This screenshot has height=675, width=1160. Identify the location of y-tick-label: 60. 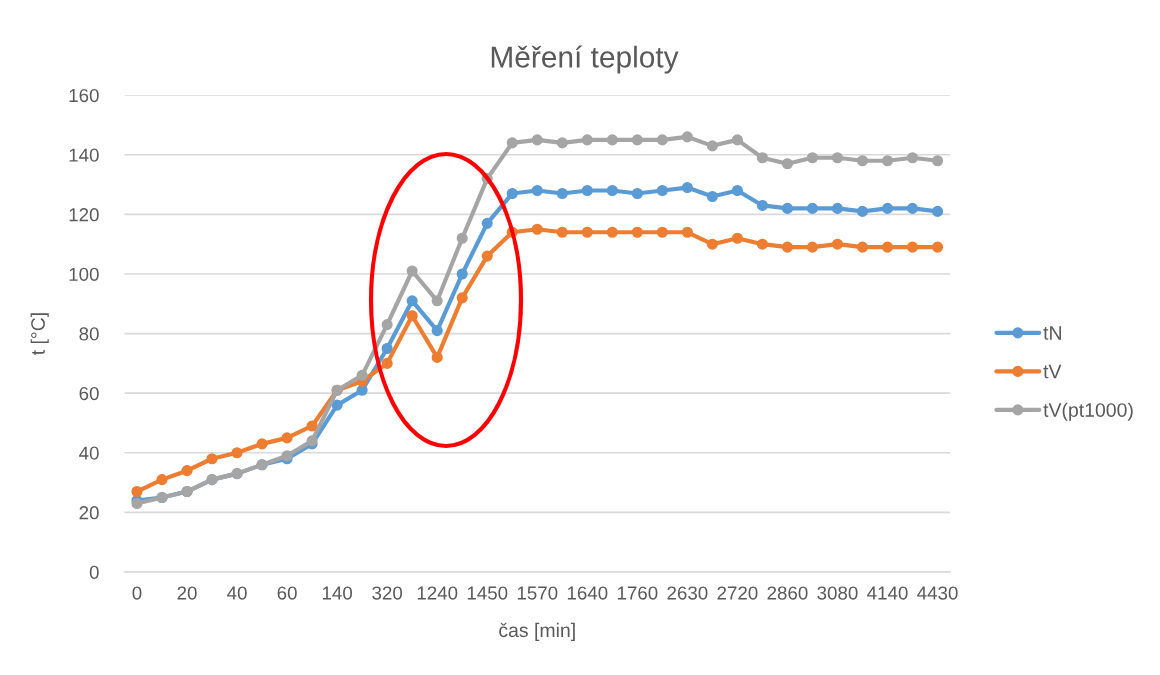
(89, 393).